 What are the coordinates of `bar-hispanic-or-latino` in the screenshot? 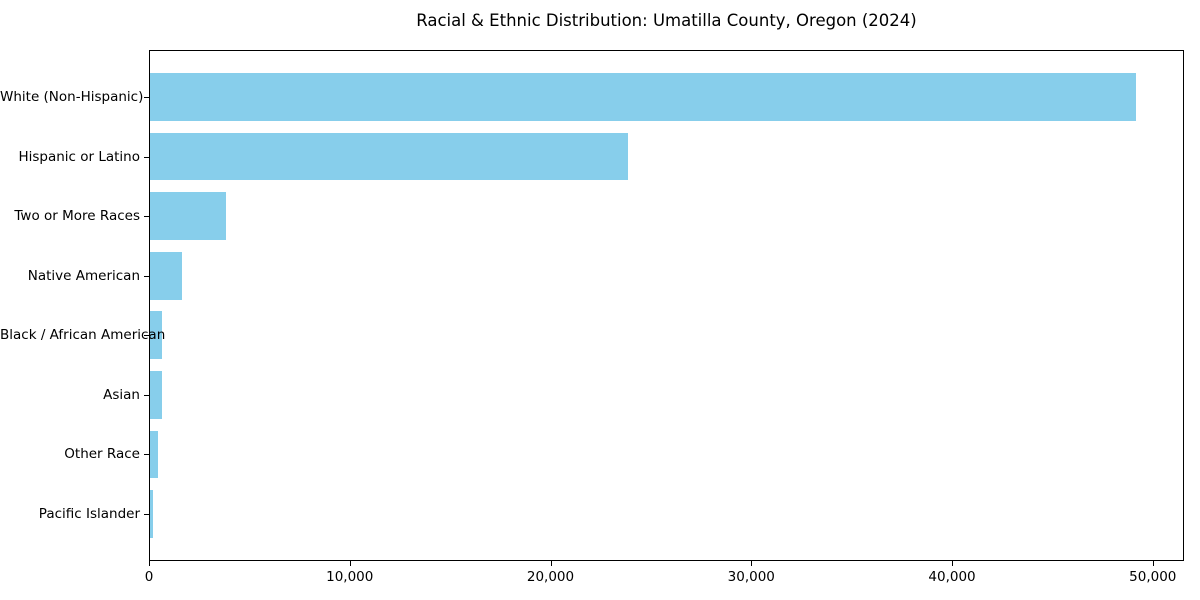 It's located at (389, 156).